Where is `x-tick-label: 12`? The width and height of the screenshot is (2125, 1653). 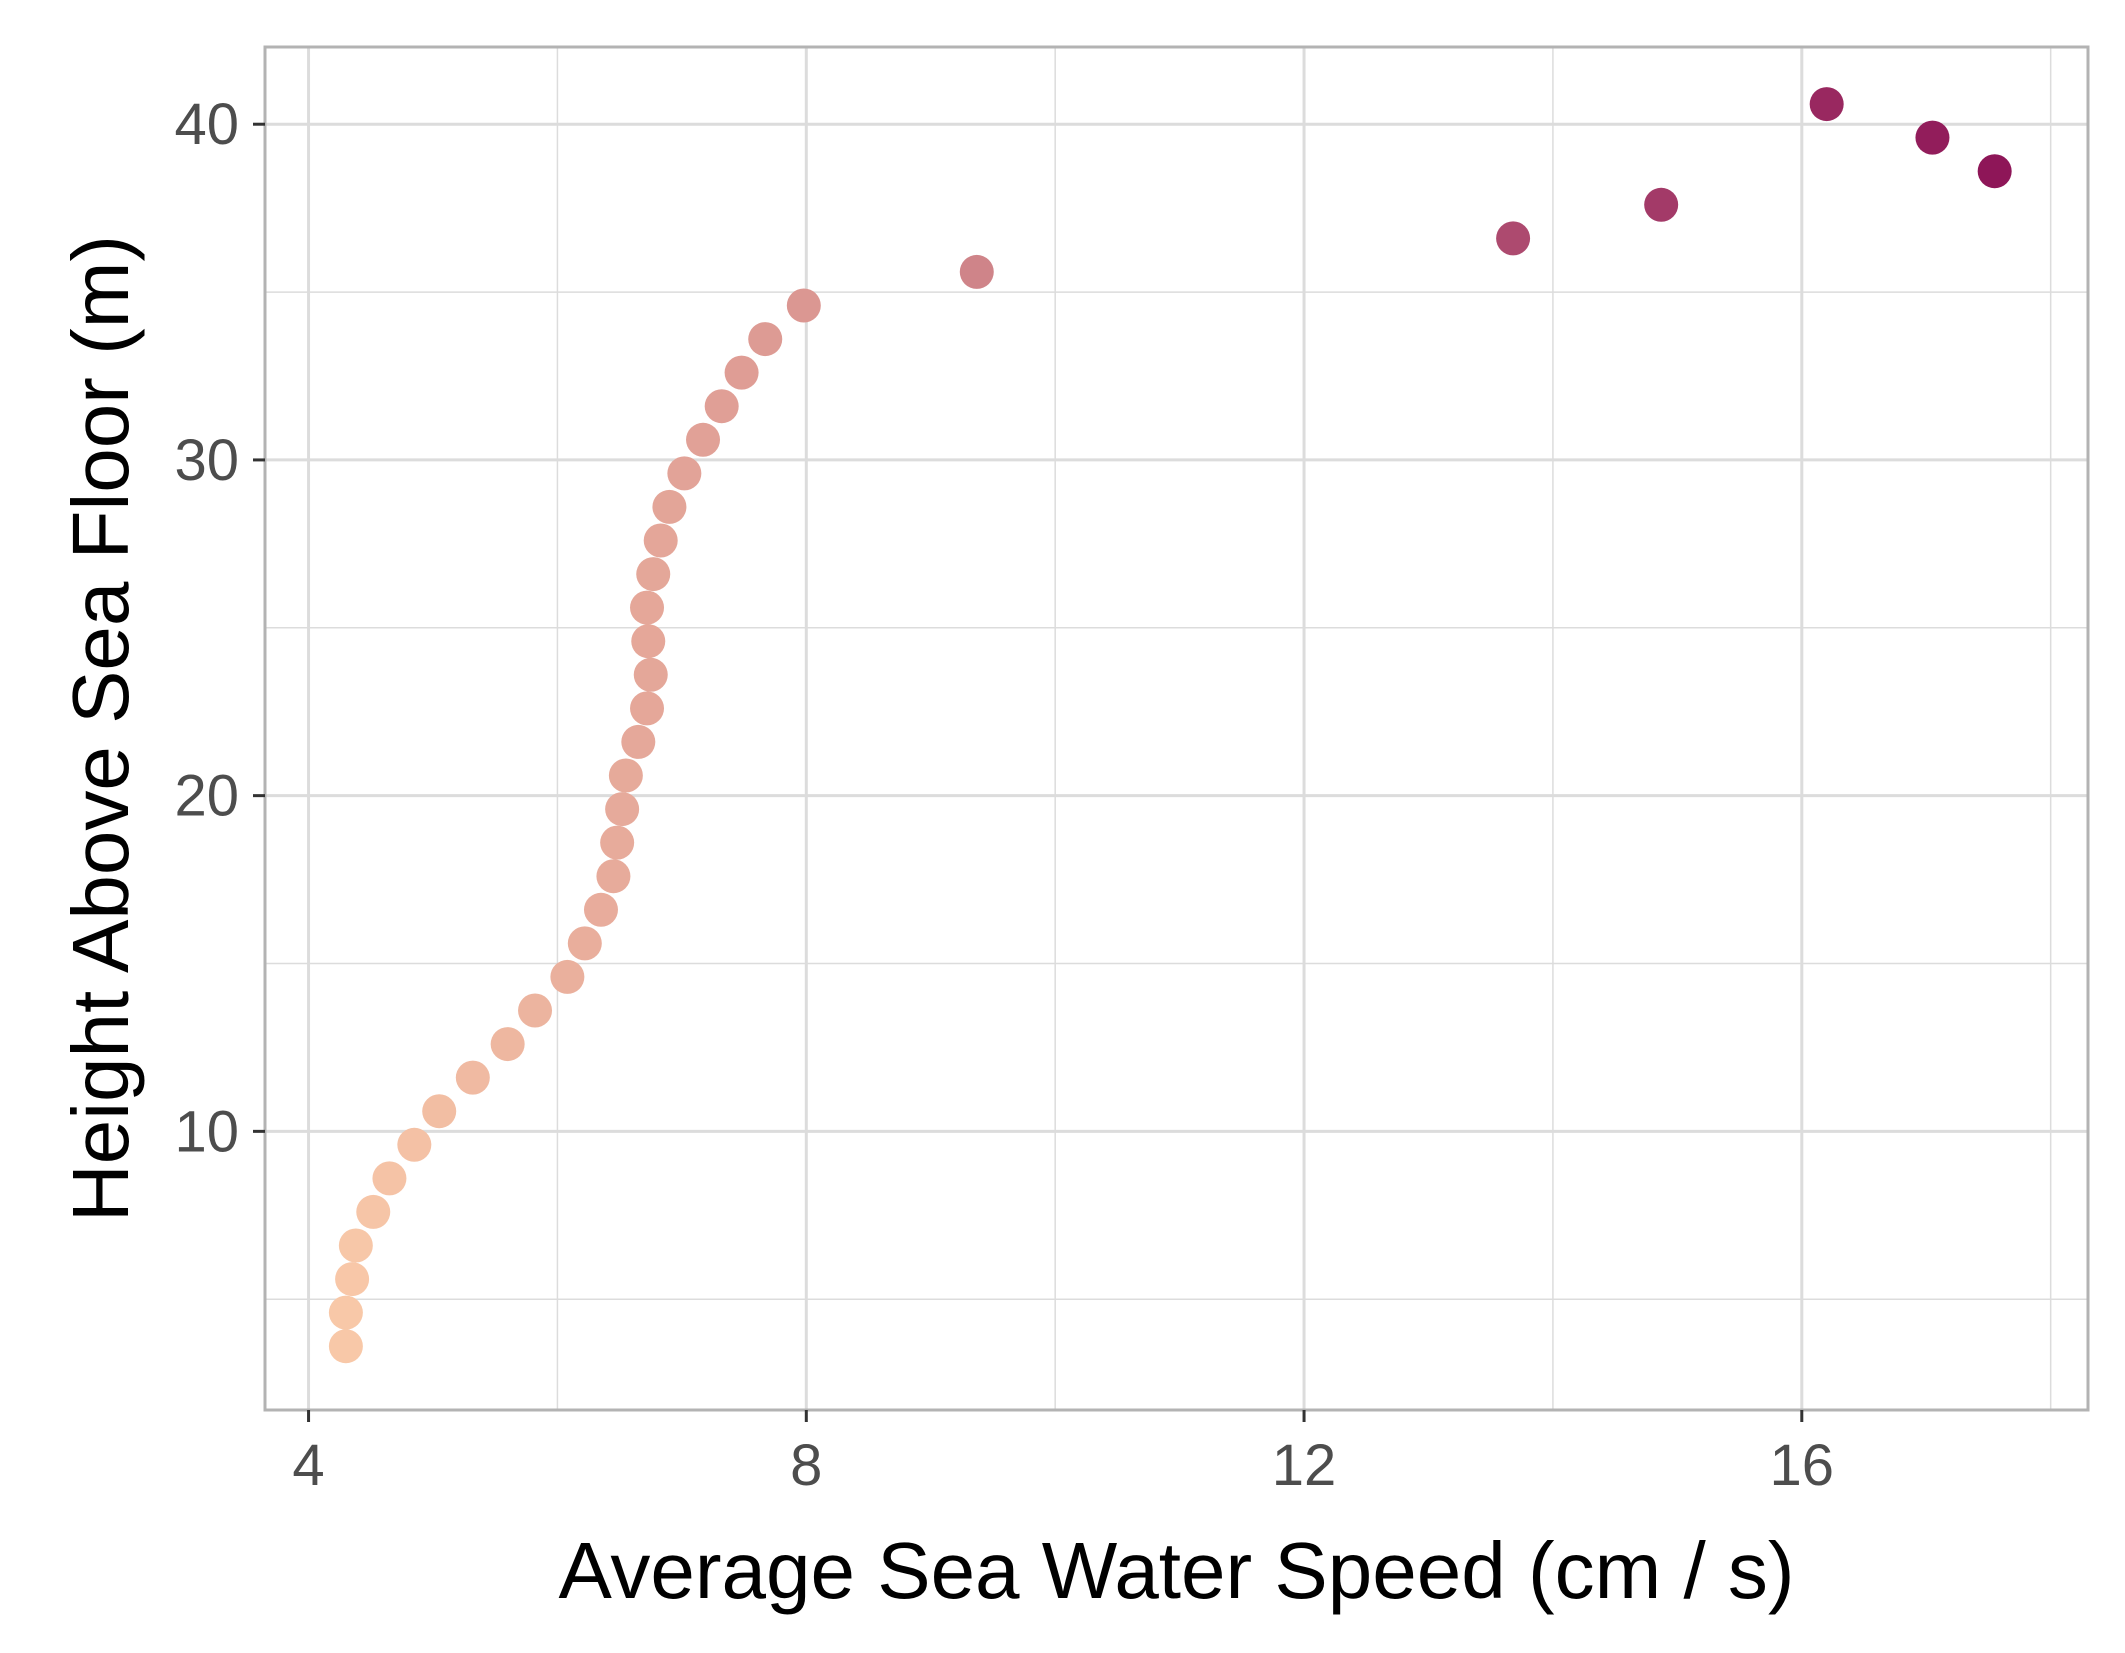 x-tick-label: 12 is located at coordinates (1304, 1465).